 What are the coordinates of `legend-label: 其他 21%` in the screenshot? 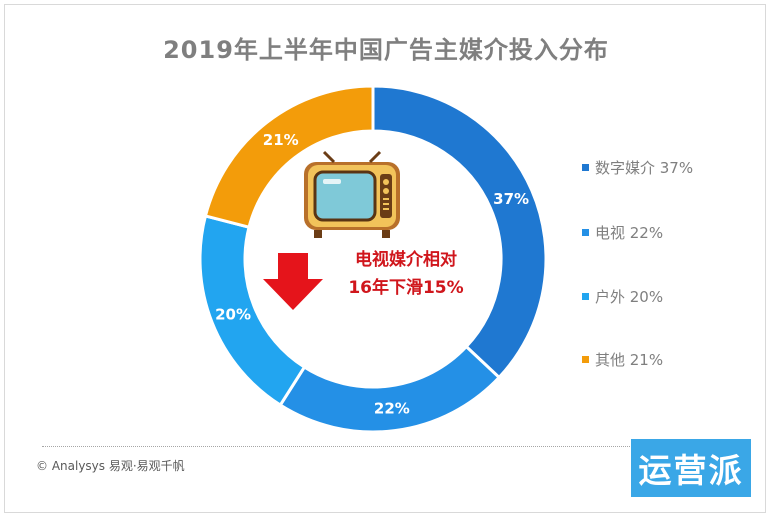 It's located at (629, 360).